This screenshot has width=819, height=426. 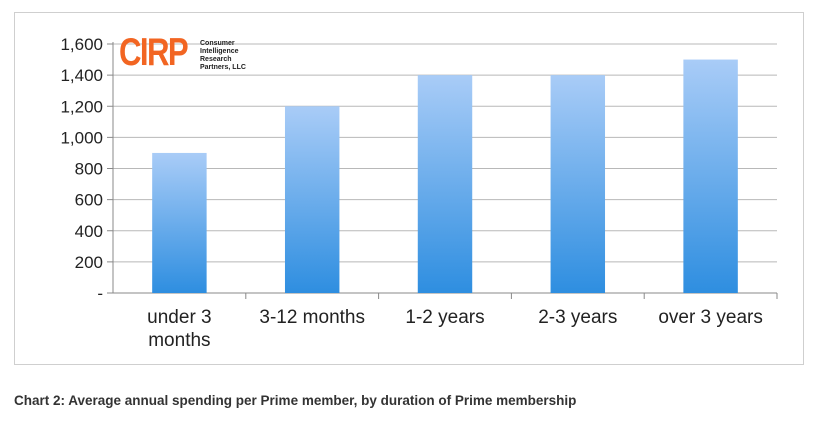 I want to click on y-tick-label: 400, so click(x=89, y=231).